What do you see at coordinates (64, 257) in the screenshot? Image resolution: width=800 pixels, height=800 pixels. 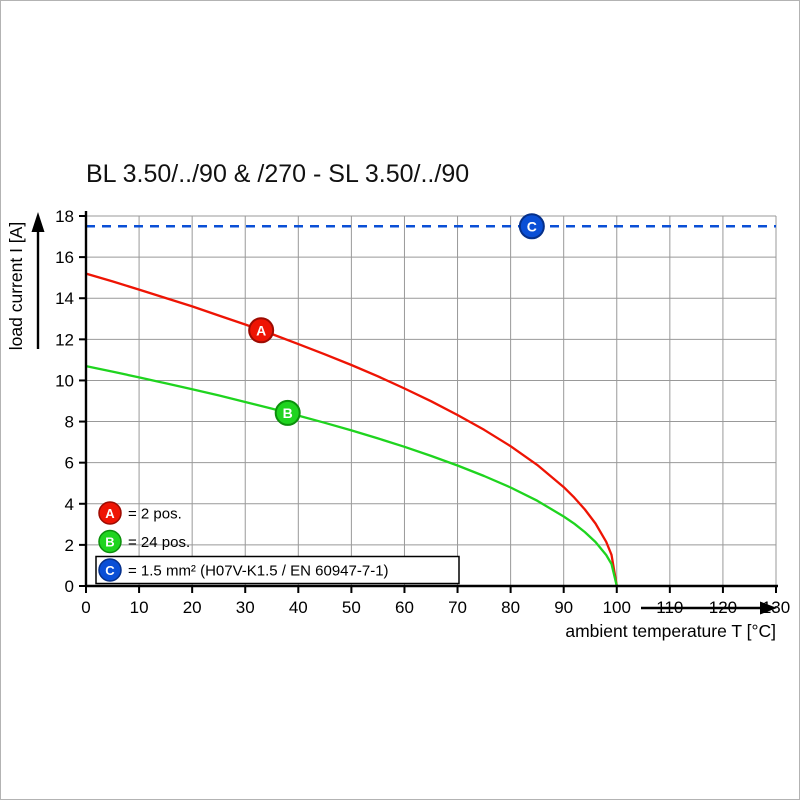 I see `y-tick-label: 16` at bounding box center [64, 257].